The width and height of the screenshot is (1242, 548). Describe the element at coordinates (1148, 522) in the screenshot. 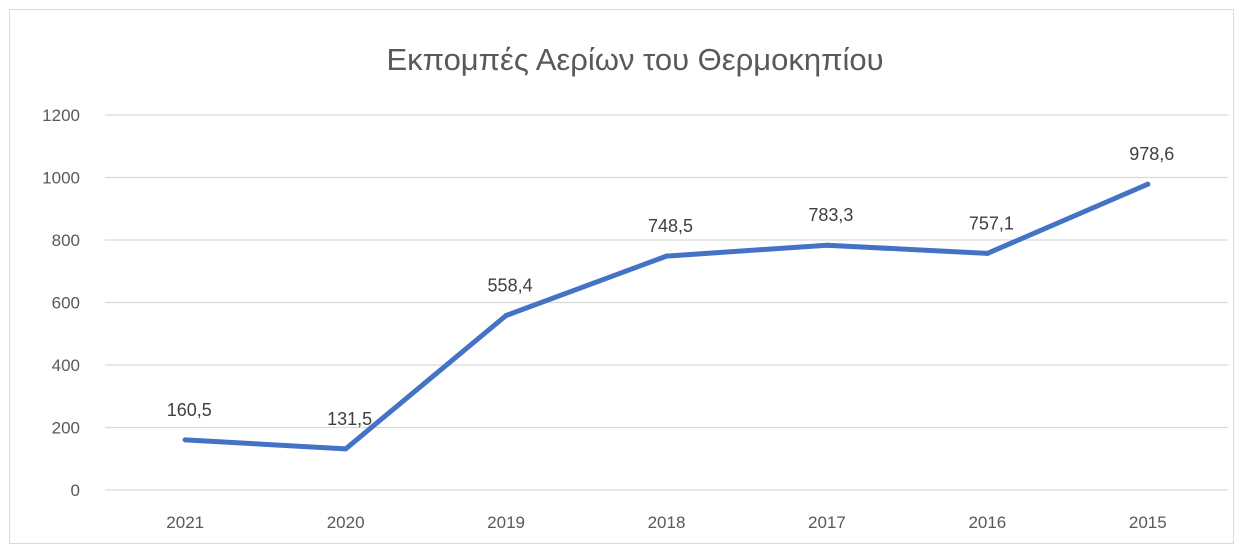

I see `x-tick-label: 2015` at that location.